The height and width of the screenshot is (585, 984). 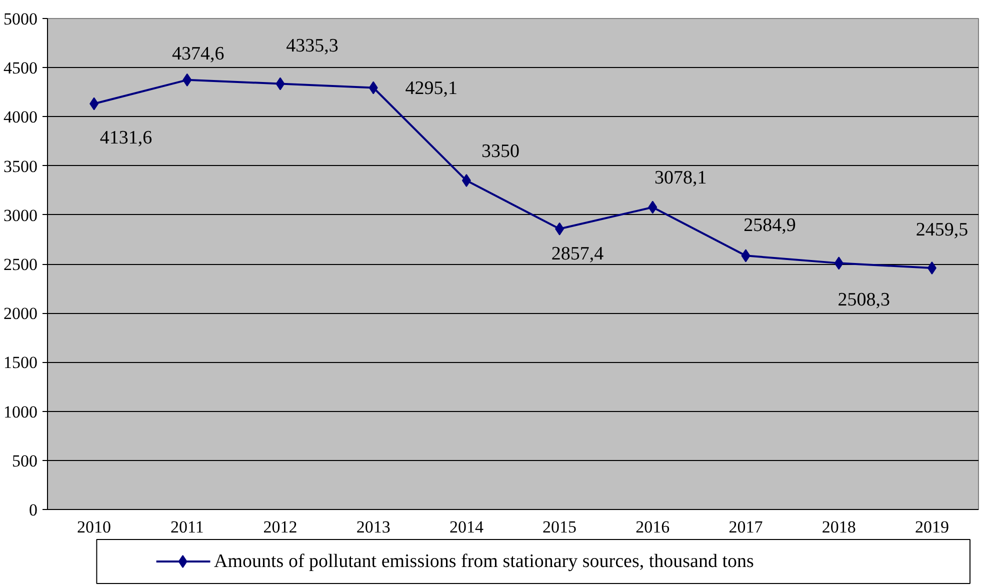 What do you see at coordinates (21, 166) in the screenshot?
I see `y-tick-label: 3500` at bounding box center [21, 166].